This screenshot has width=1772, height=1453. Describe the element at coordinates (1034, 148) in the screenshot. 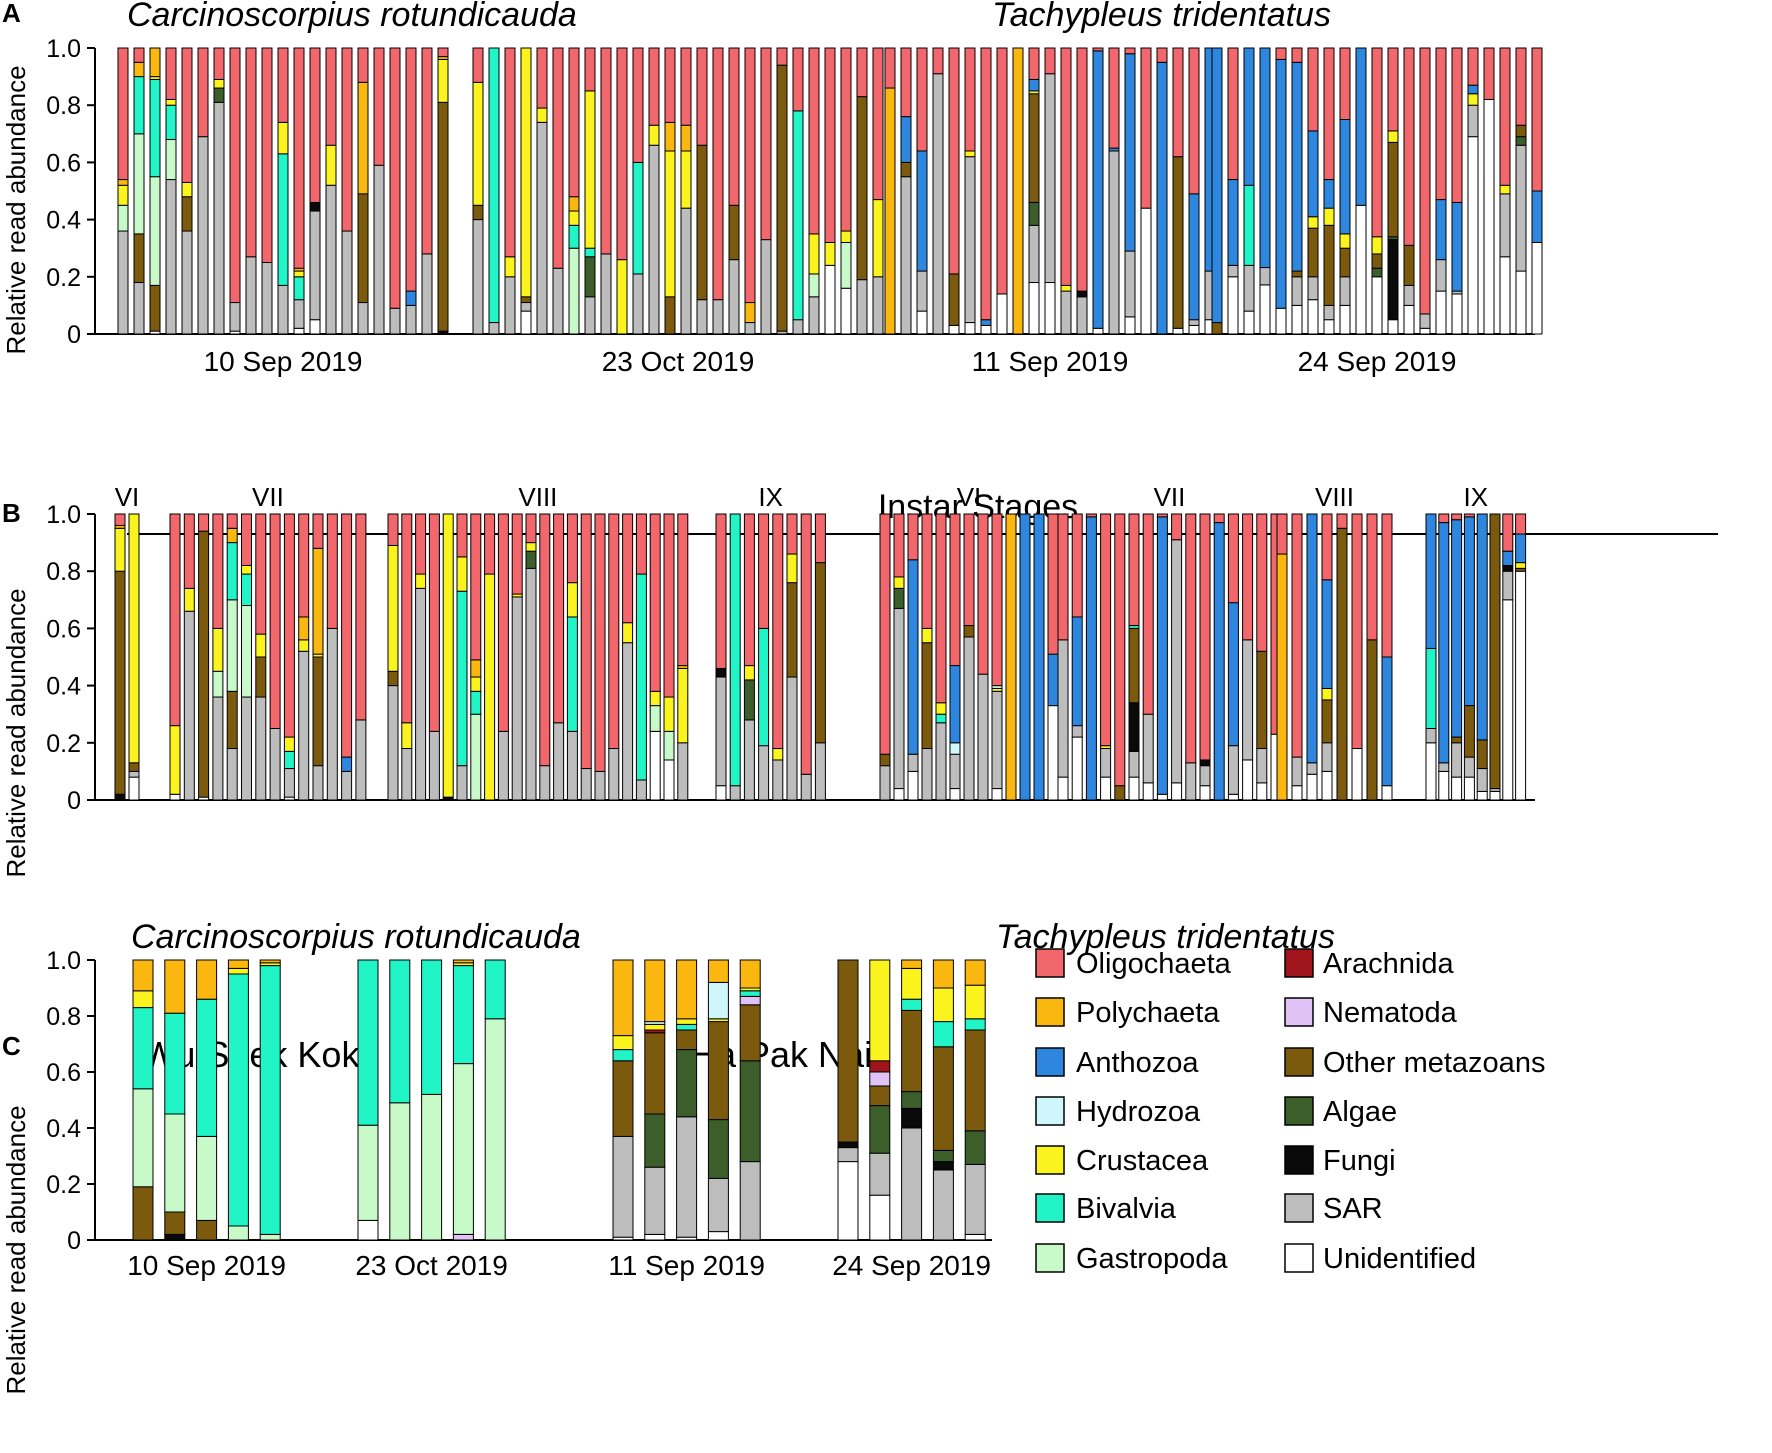

I see `panel-a-bar-segment-other-metazoans` at that location.